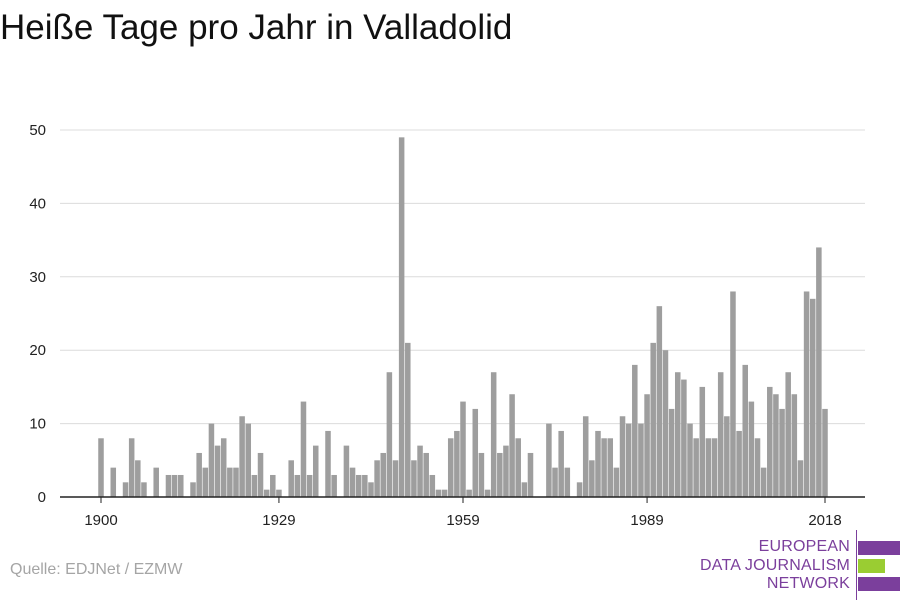 Image resolution: width=900 pixels, height=600 pixels. Describe the element at coordinates (96, 569) in the screenshot. I see `source-note: Quelle: EDJNet / EZMW` at that location.